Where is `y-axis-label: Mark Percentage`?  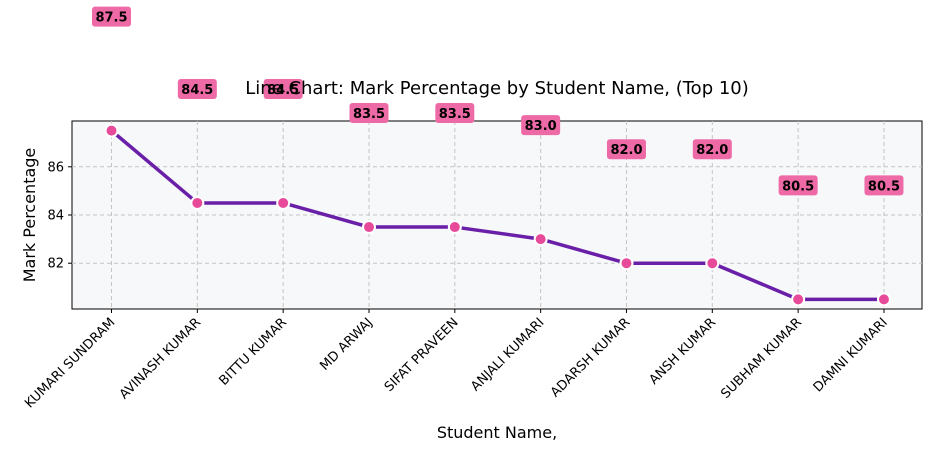 y-axis-label: Mark Percentage is located at coordinates (29, 215).